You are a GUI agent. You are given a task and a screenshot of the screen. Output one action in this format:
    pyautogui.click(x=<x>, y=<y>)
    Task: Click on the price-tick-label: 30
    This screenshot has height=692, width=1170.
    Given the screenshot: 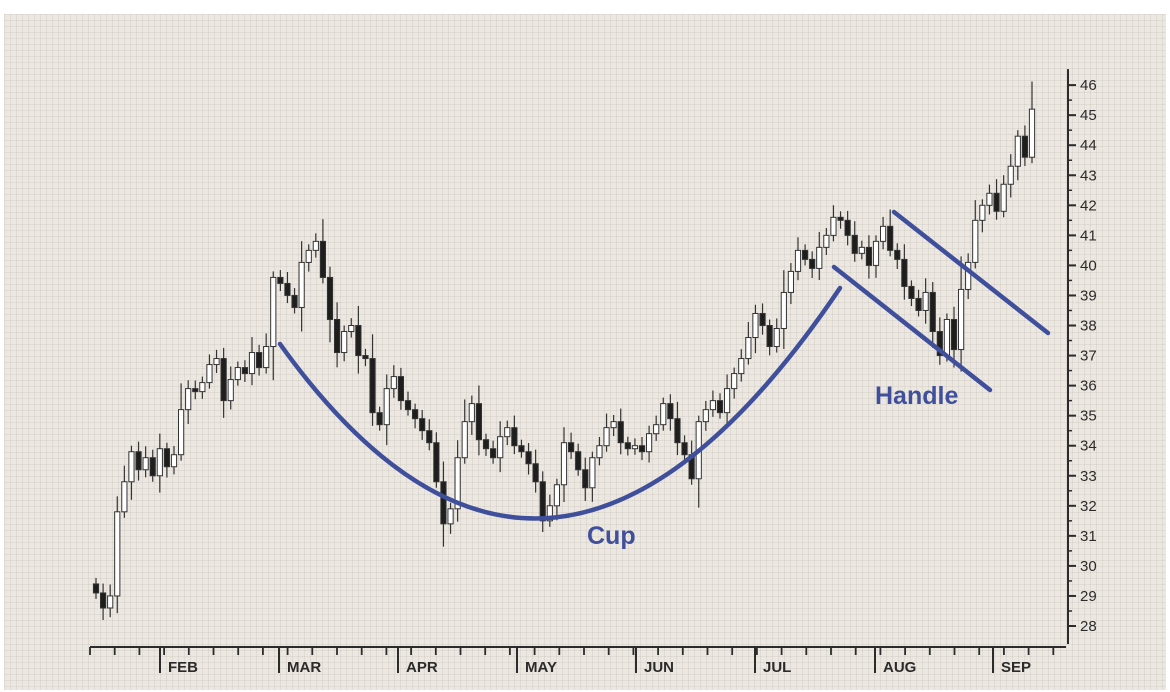 What is the action you would take?
    pyautogui.click(x=1088, y=566)
    